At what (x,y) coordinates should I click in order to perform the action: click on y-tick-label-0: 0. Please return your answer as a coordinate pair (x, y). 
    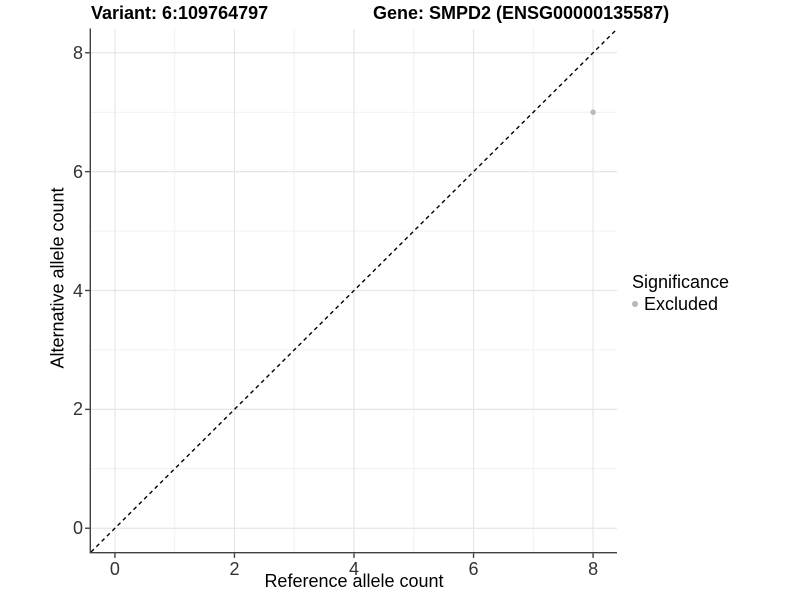
    Looking at the image, I should click on (77, 528).